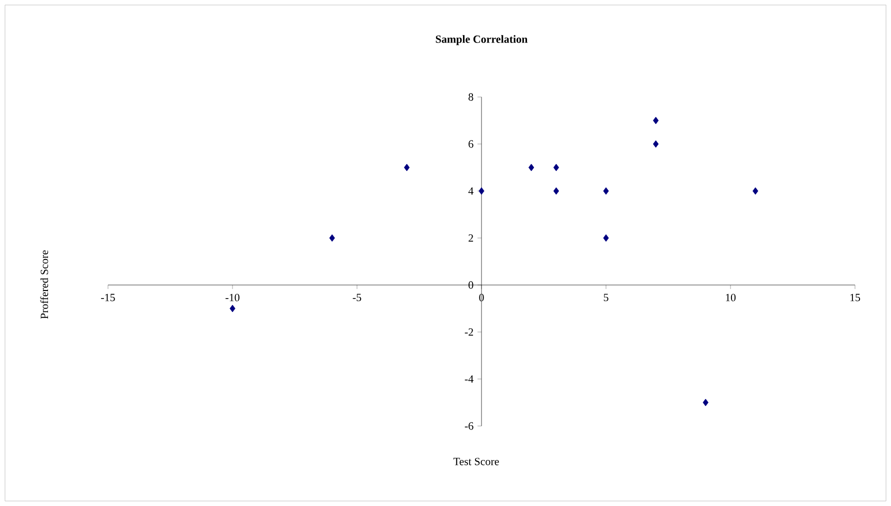  Describe the element at coordinates (855, 298) in the screenshot. I see `x-tick-label: 15` at that location.